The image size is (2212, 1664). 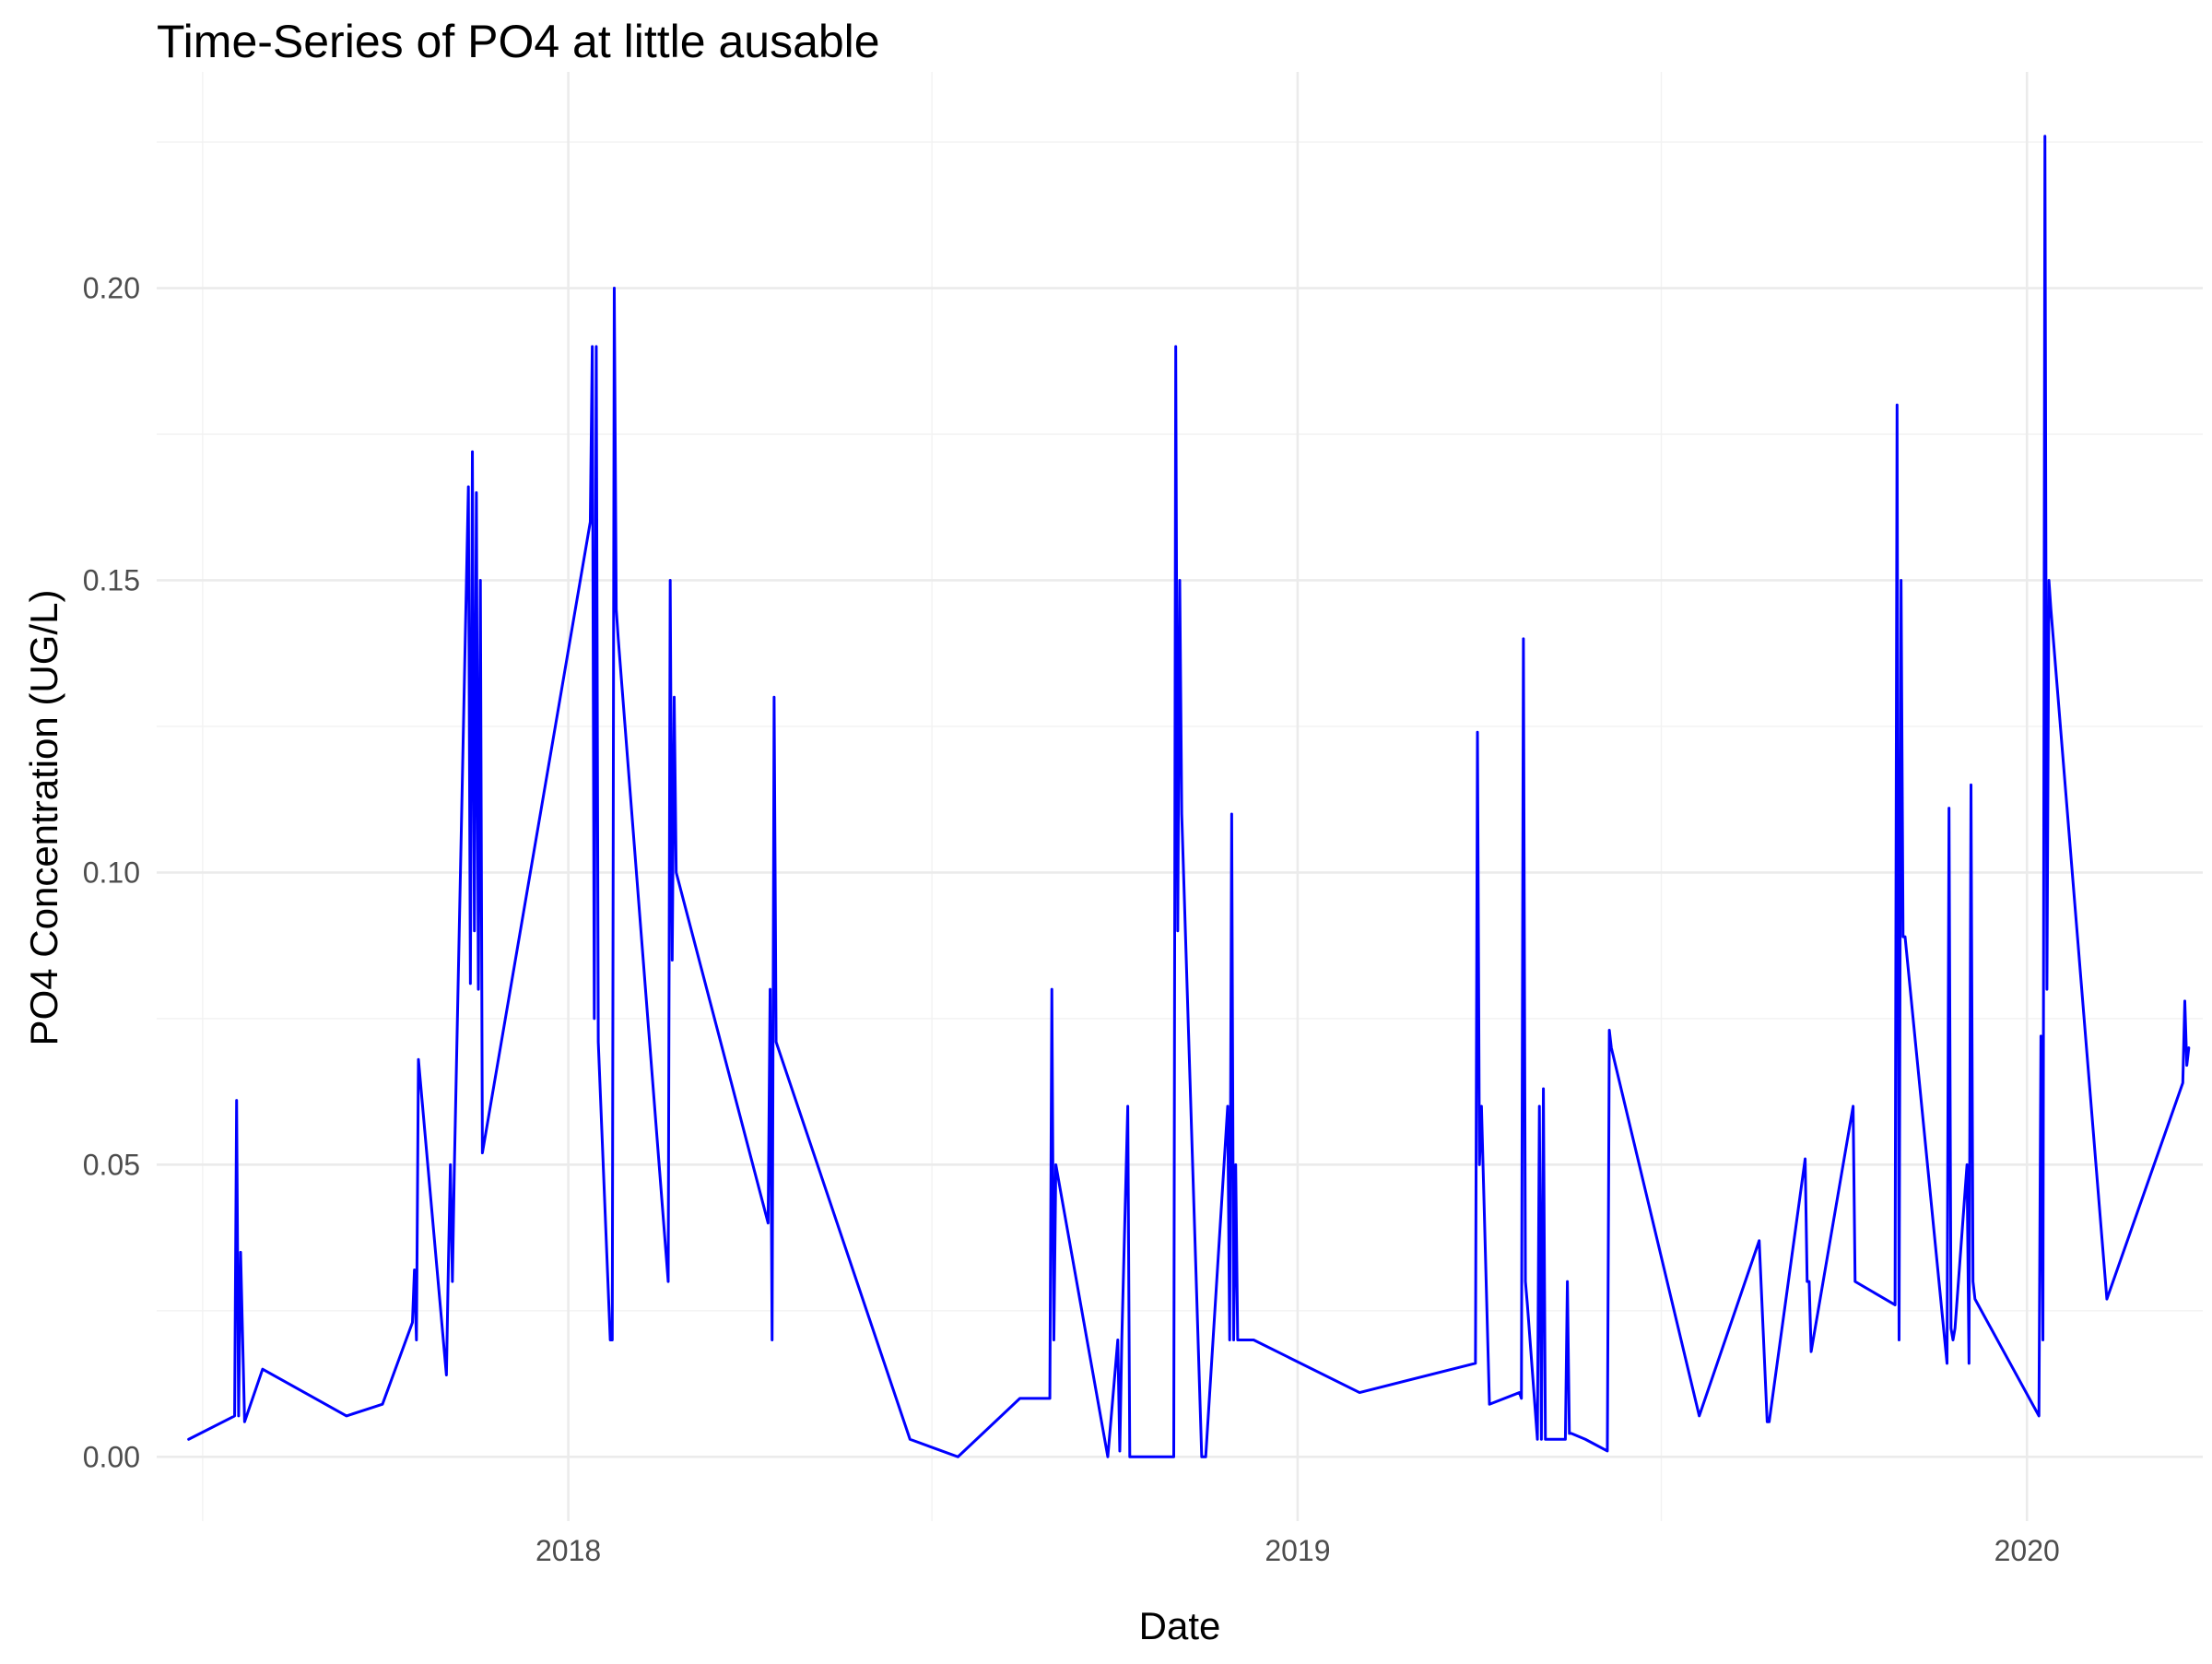 I want to click on x-tick-label: 2019, so click(x=1297, y=1550).